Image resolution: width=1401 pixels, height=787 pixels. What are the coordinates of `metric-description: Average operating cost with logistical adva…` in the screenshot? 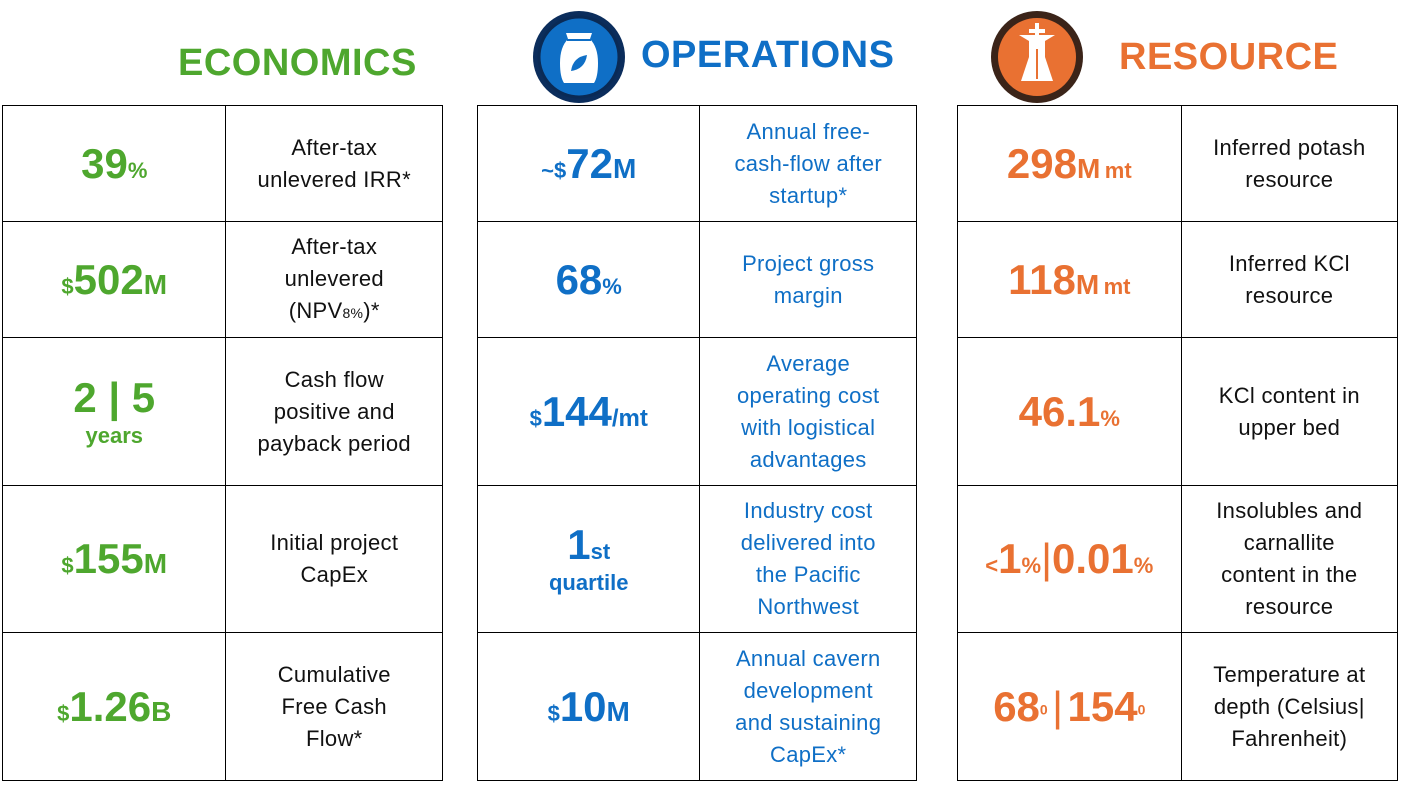 It's located at (808, 411).